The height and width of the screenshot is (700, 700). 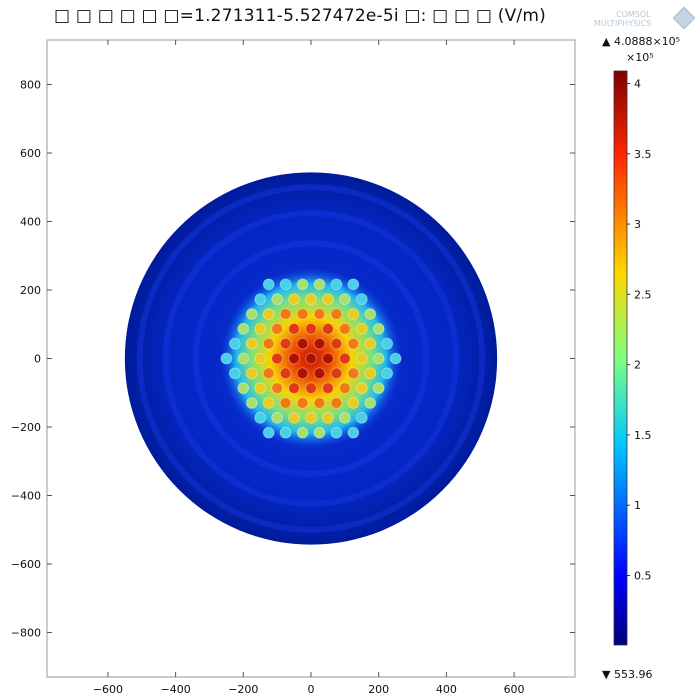 I want to click on colorbar-multiplier: ×10⁵, so click(x=640, y=57).